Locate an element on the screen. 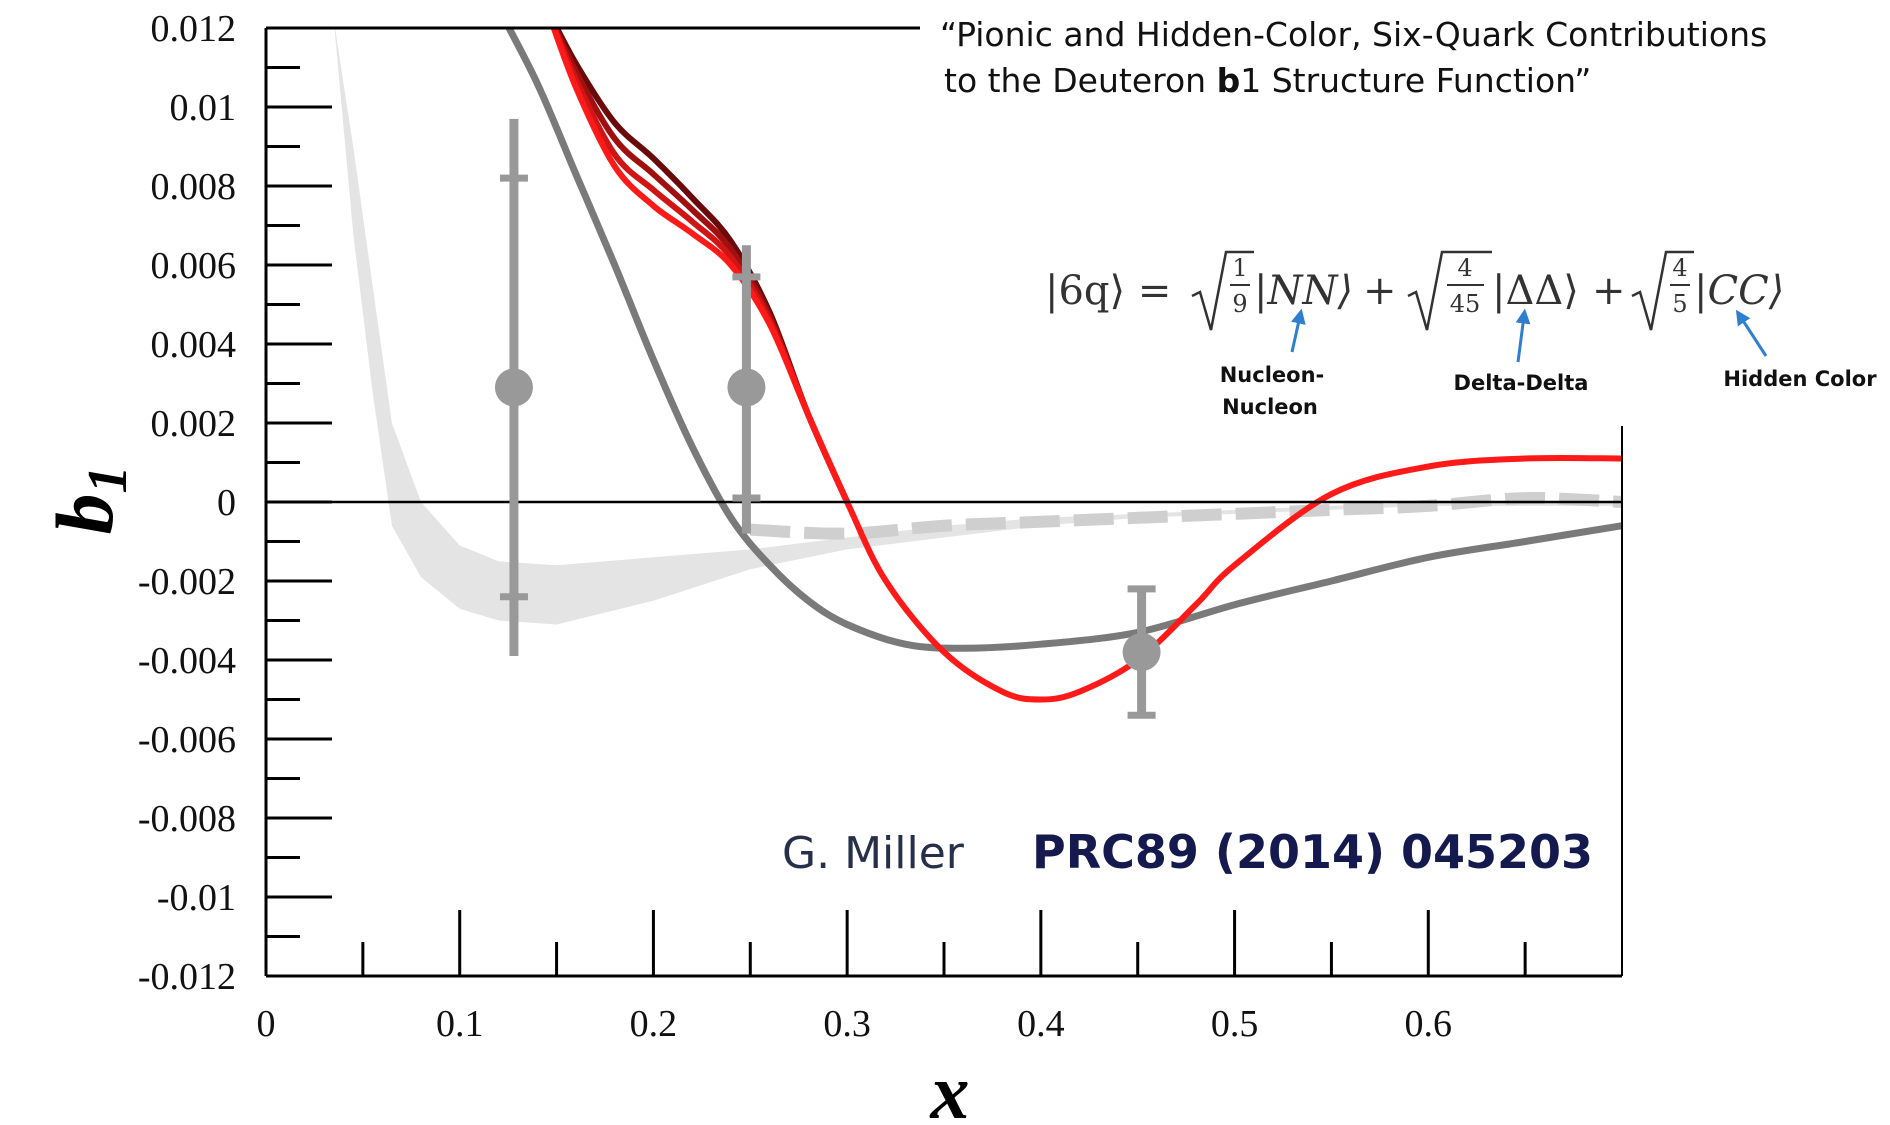 This screenshot has width=1890, height=1125. sqrt-sign-cc is located at coordinates (1662, 290).